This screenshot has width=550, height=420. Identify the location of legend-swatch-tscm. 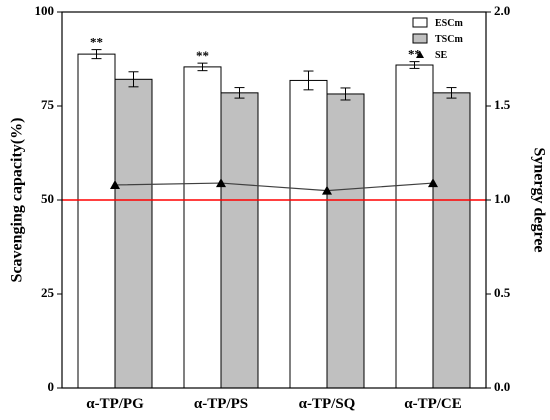
(420, 38).